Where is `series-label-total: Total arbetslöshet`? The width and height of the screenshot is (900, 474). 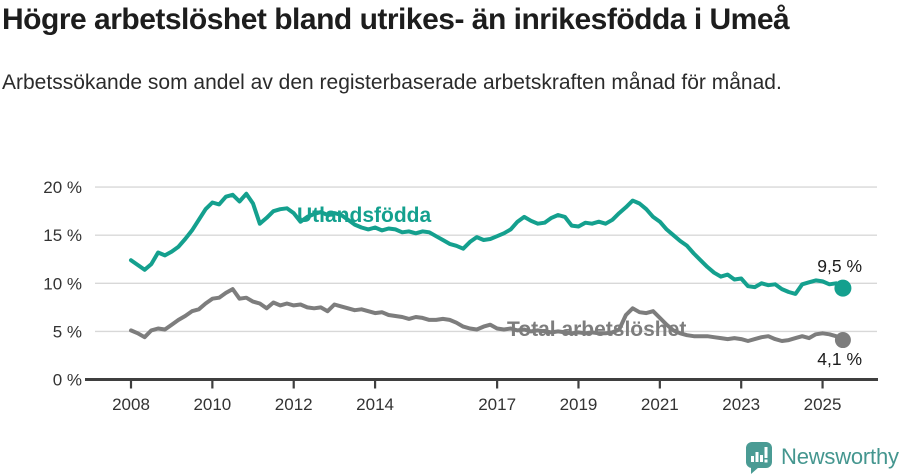 series-label-total: Total arbetslöshet is located at coordinates (596, 329).